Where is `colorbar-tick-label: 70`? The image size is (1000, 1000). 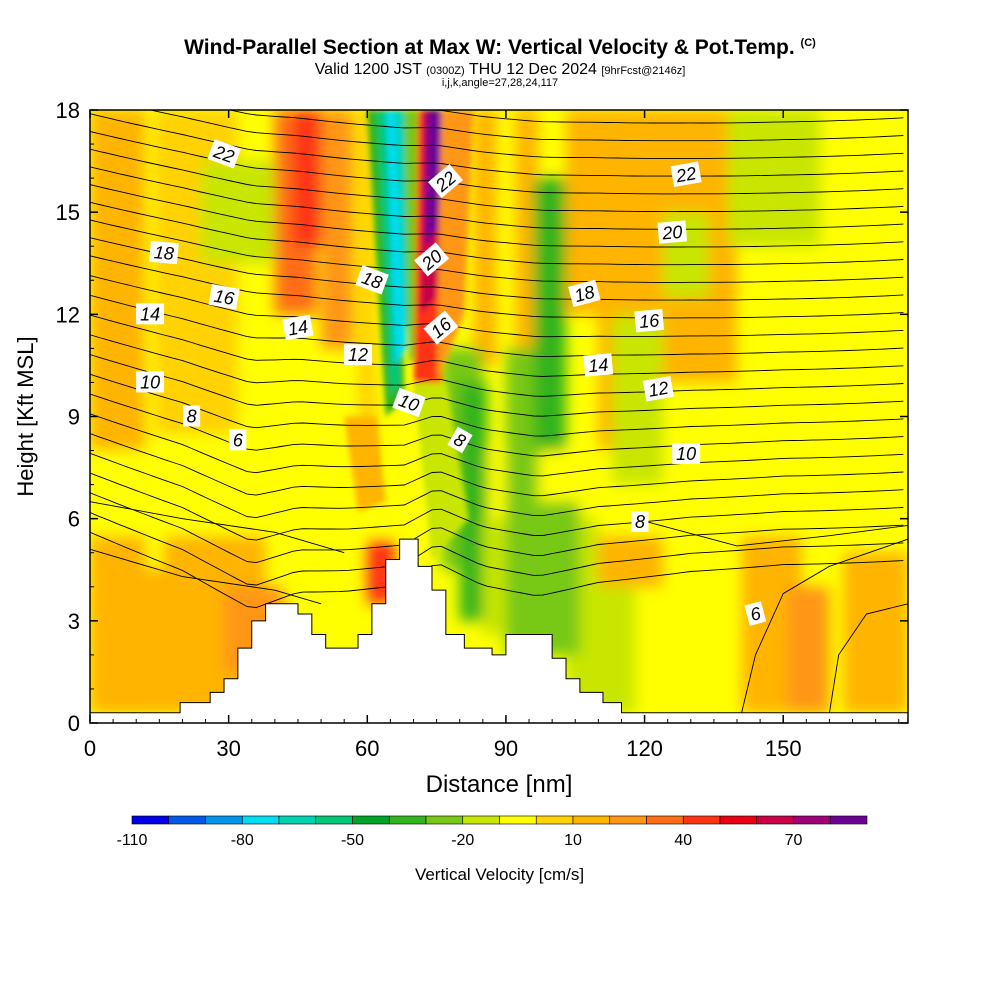
colorbar-tick-label: 70 is located at coordinates (794, 840).